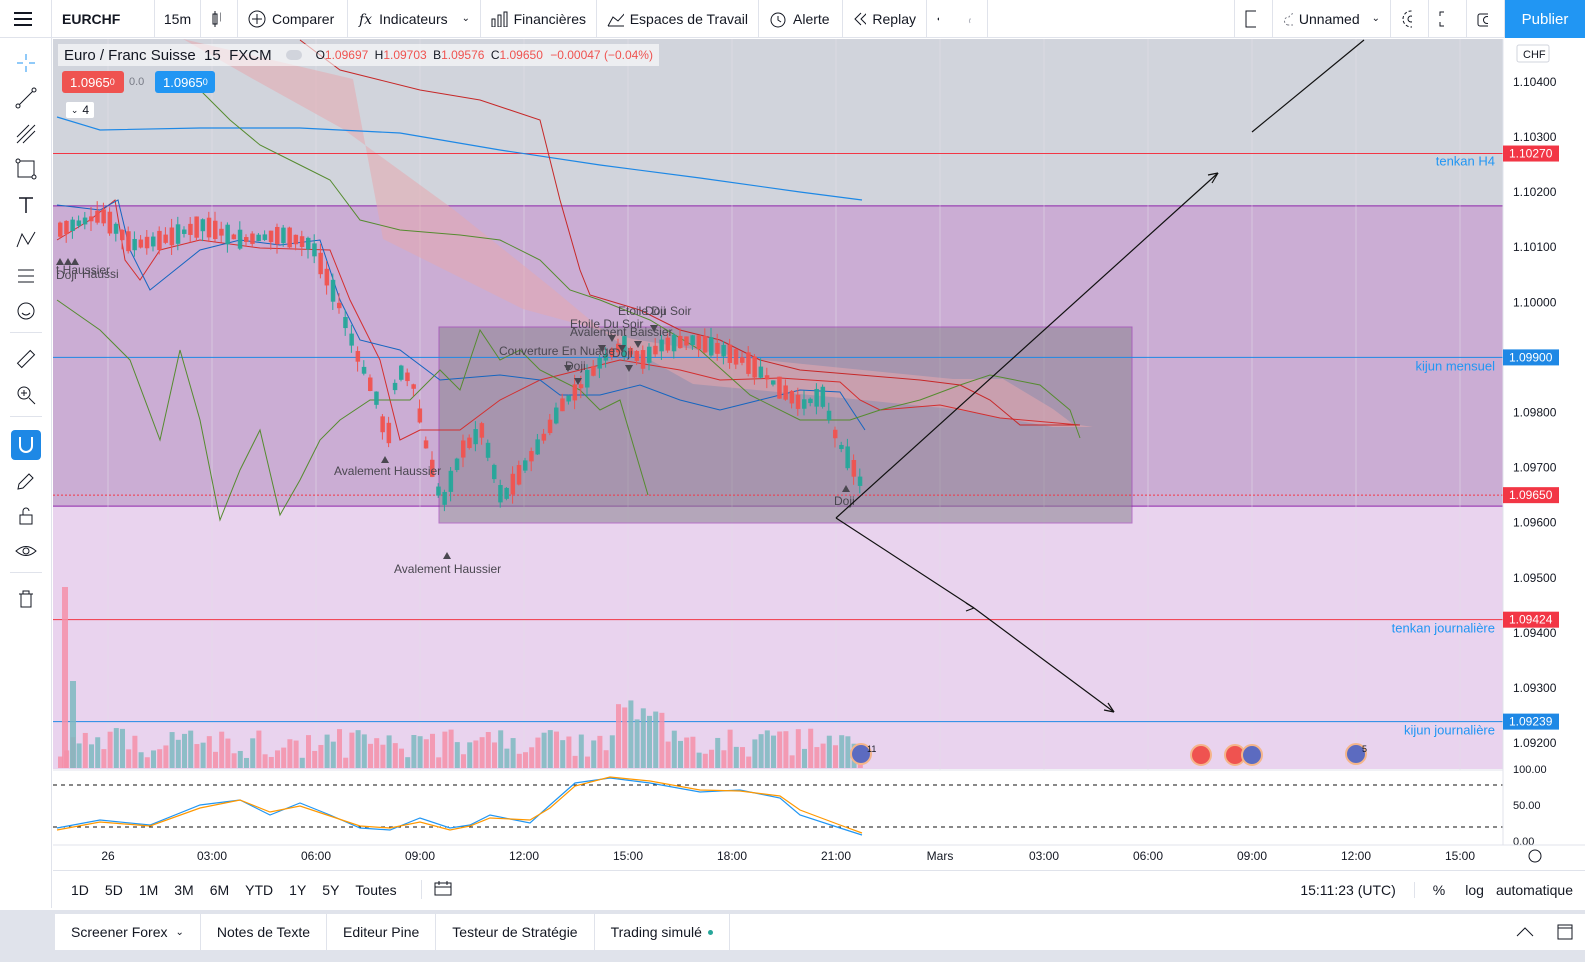  Describe the element at coordinates (26, 240) in the screenshot. I see `patterns-tool` at that location.